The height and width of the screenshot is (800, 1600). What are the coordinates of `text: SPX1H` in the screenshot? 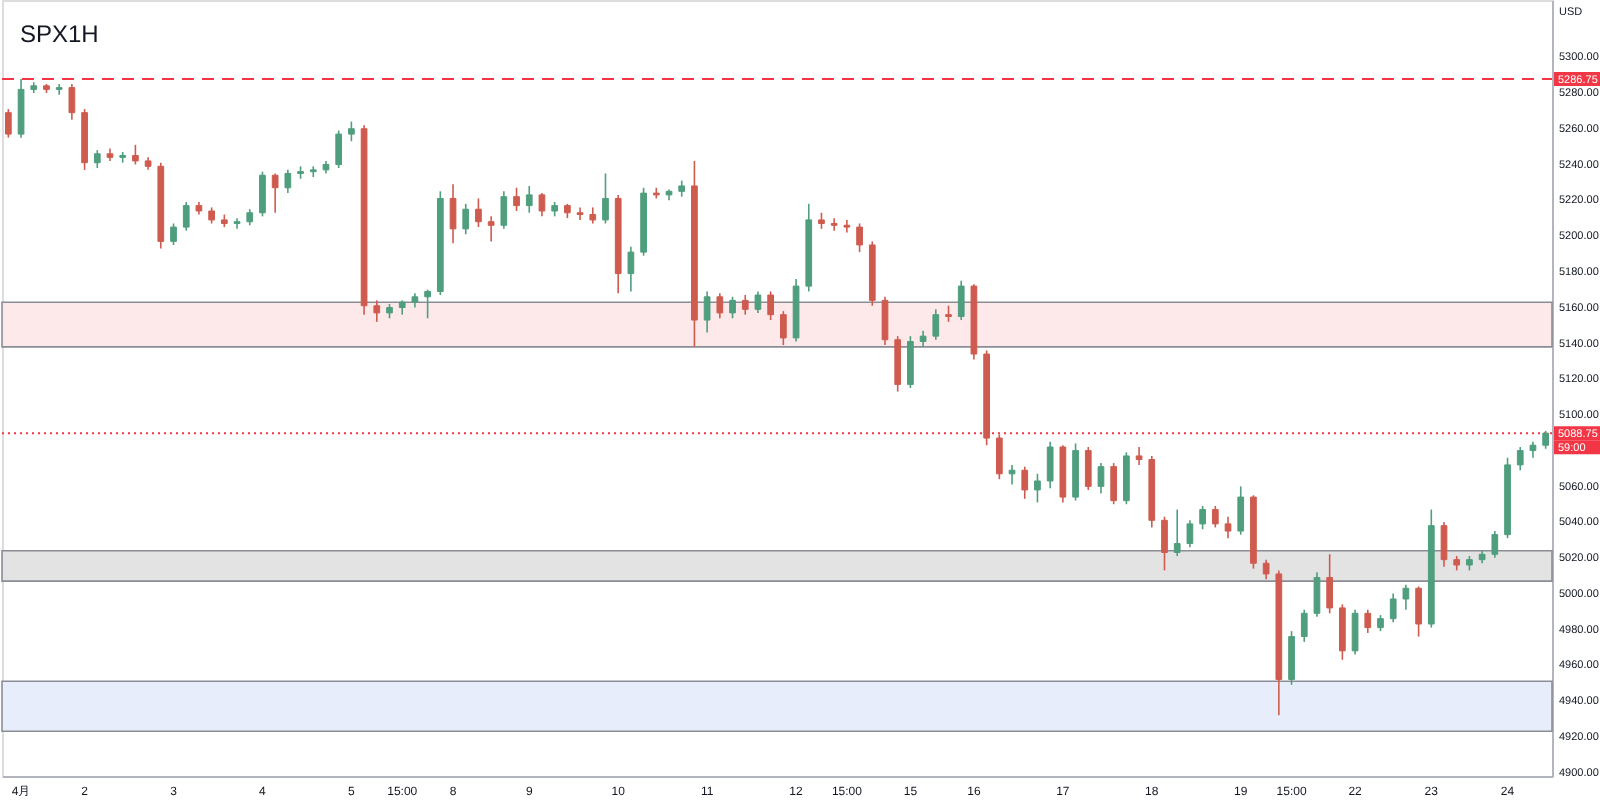 It's located at (59, 34).